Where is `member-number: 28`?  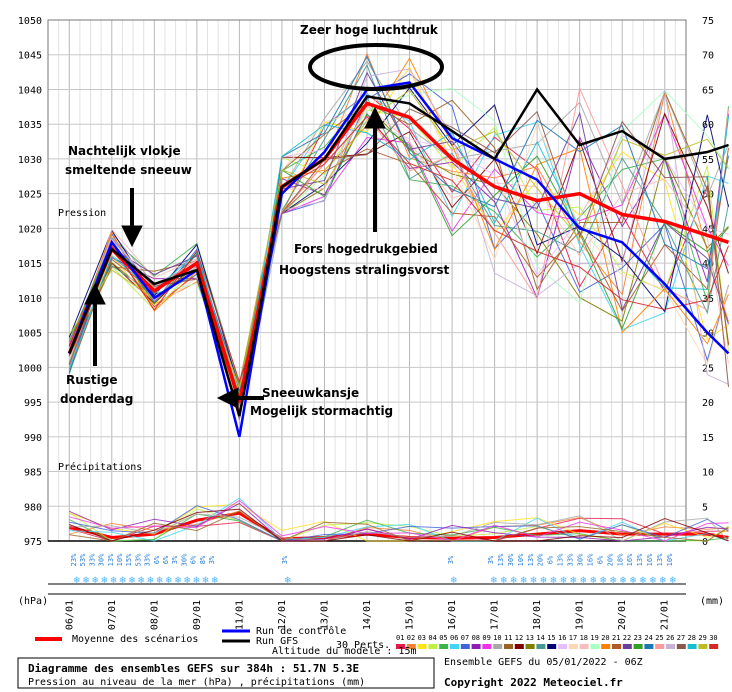 member-number: 28 is located at coordinates (692, 638).